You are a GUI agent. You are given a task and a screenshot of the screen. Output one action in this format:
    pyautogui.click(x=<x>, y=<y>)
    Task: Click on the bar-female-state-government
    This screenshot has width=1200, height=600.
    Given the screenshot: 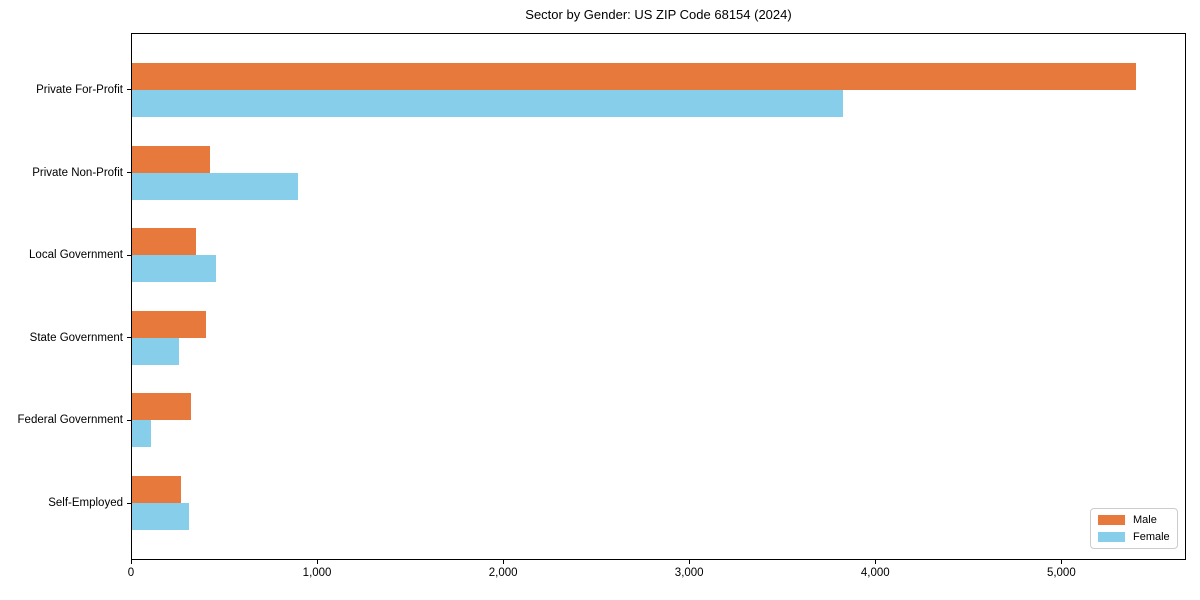 What is the action you would take?
    pyautogui.click(x=155, y=351)
    